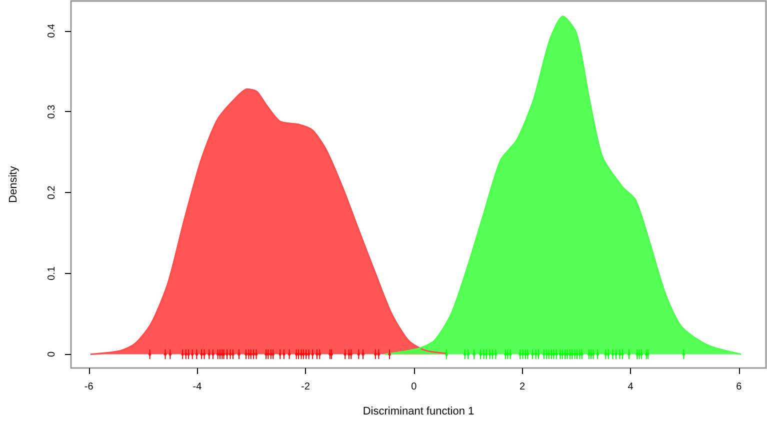 This screenshot has height=423, width=767. I want to click on y-tick-label: 0.3, so click(52, 111).